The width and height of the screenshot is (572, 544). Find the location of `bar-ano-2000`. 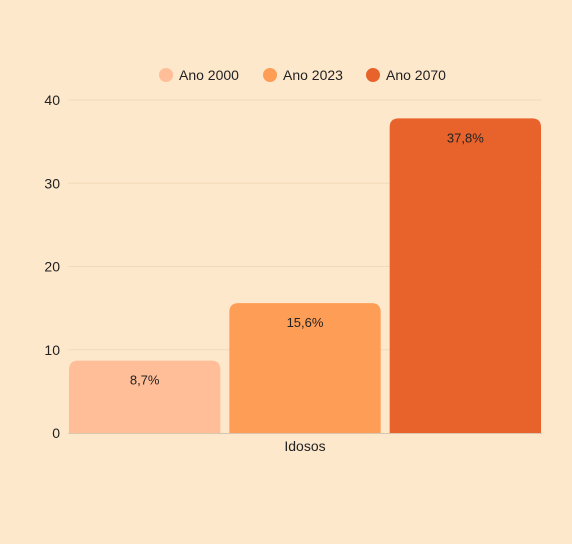

bar-ano-2000 is located at coordinates (145, 396).